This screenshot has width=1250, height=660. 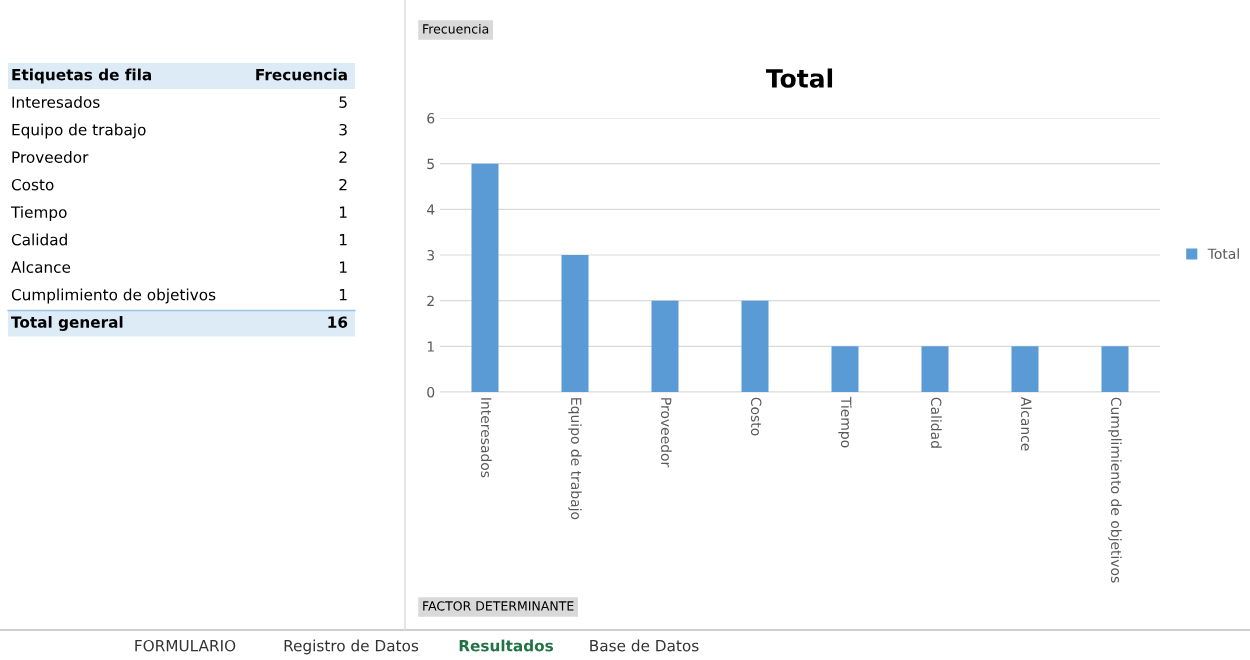 What do you see at coordinates (56, 102) in the screenshot?
I see `text: Interesados` at bounding box center [56, 102].